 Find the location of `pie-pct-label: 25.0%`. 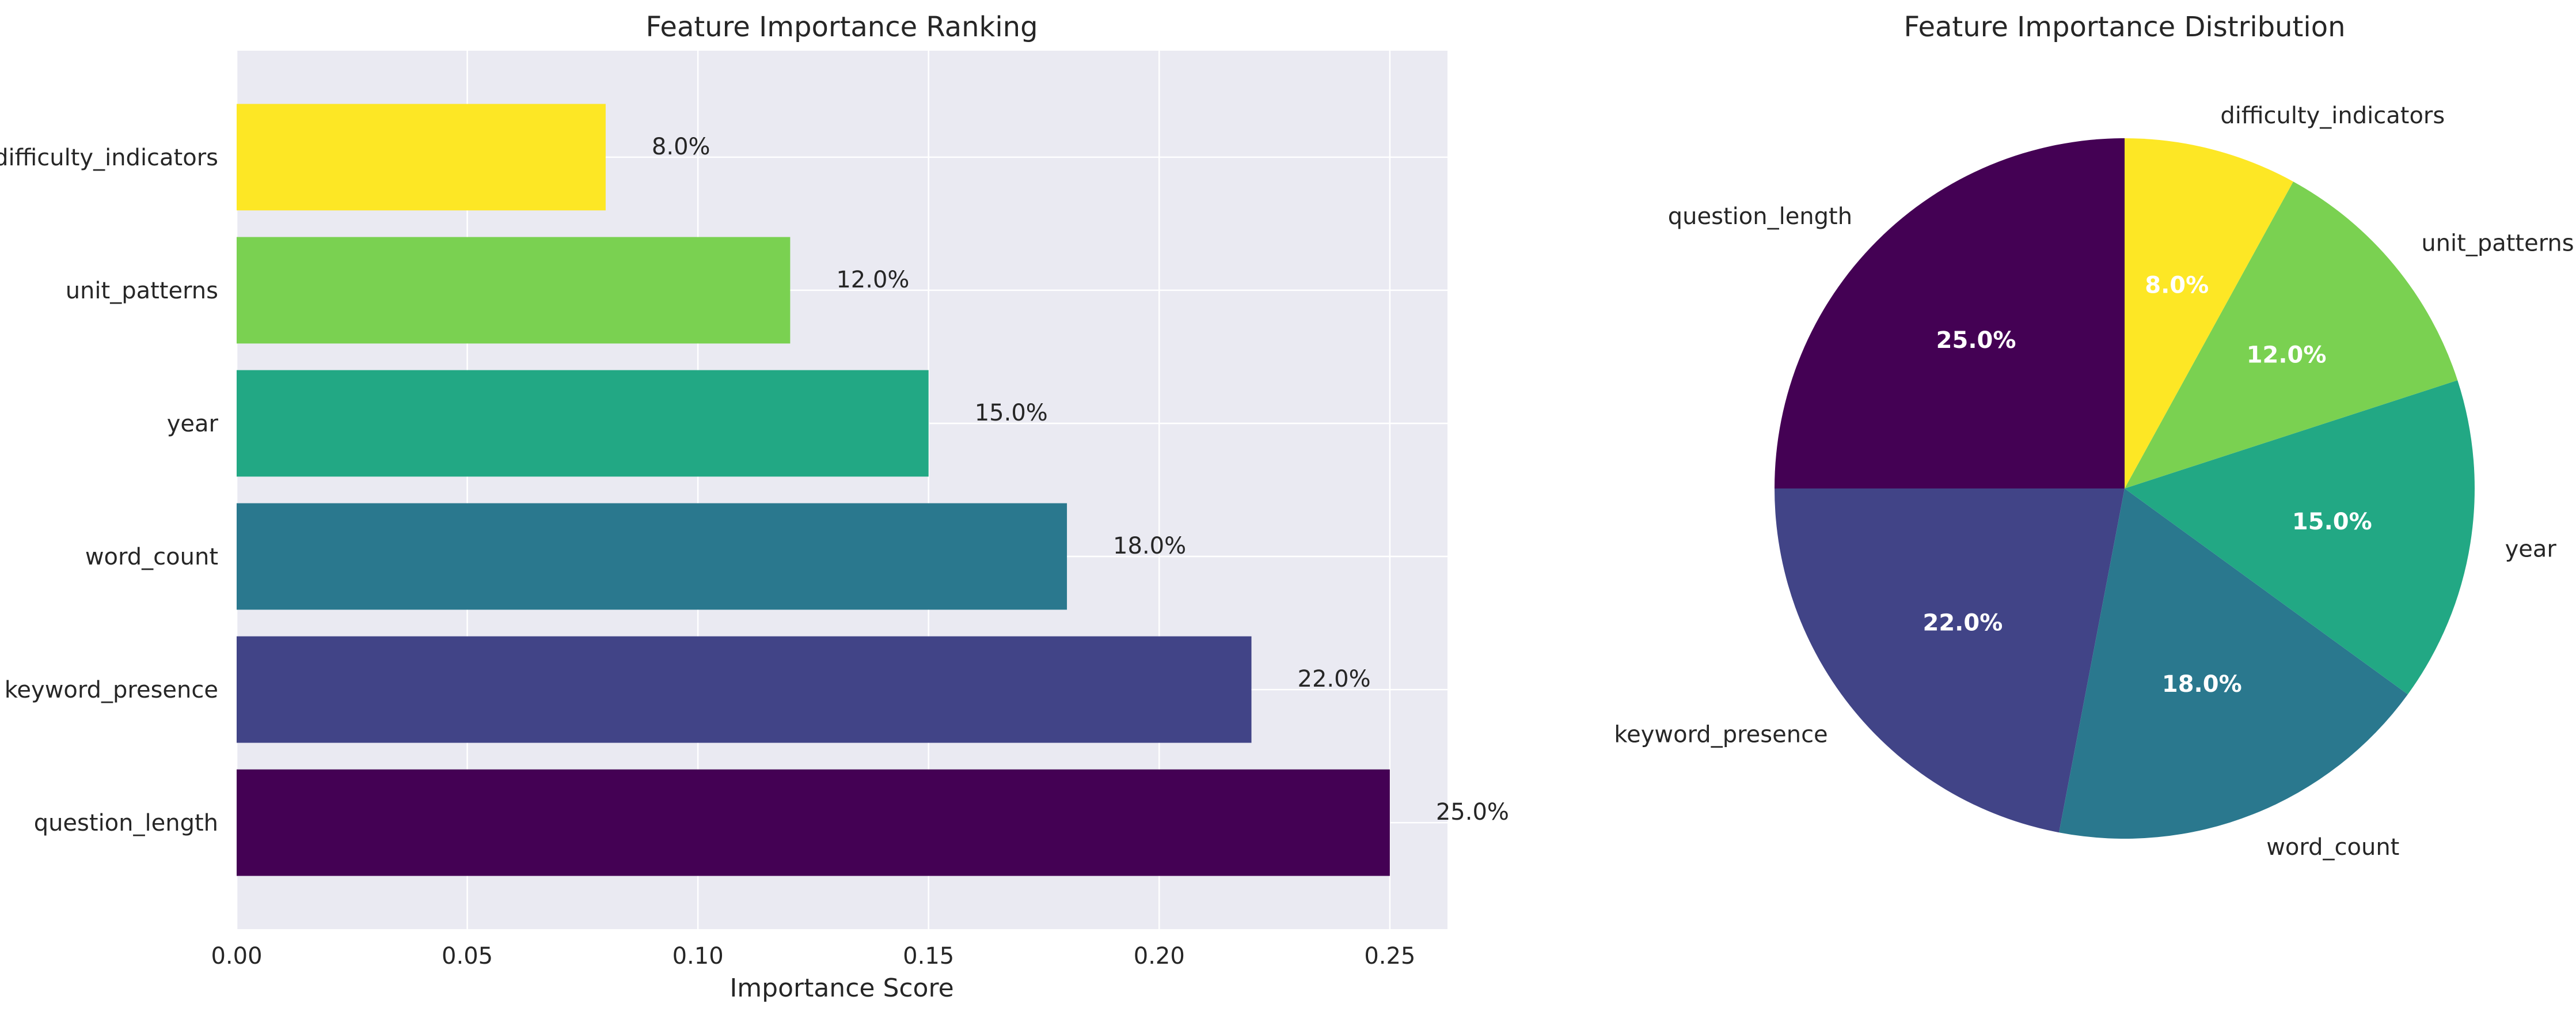

pie-pct-label: 25.0% is located at coordinates (1976, 340).